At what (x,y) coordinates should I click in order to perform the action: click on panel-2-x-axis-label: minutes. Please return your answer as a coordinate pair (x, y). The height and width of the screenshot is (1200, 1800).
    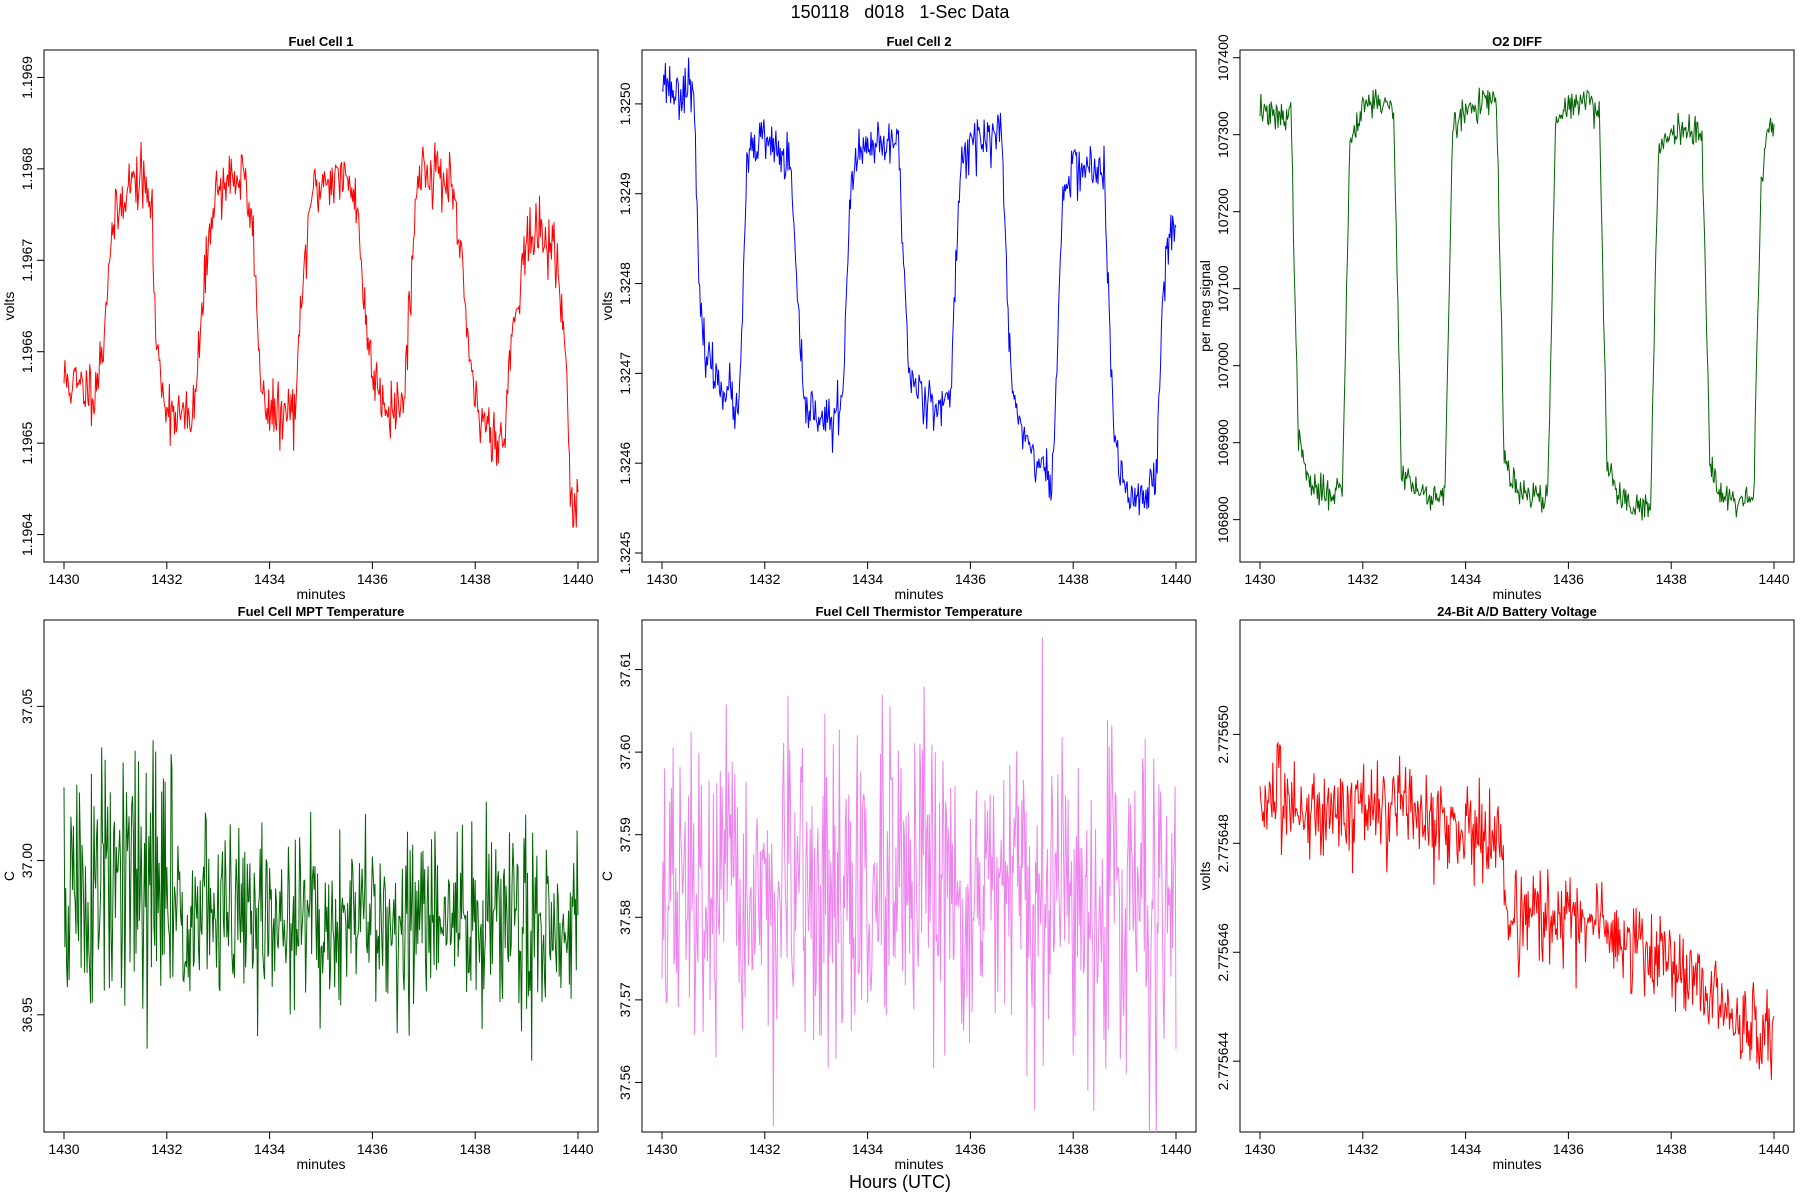
    Looking at the image, I should click on (918, 594).